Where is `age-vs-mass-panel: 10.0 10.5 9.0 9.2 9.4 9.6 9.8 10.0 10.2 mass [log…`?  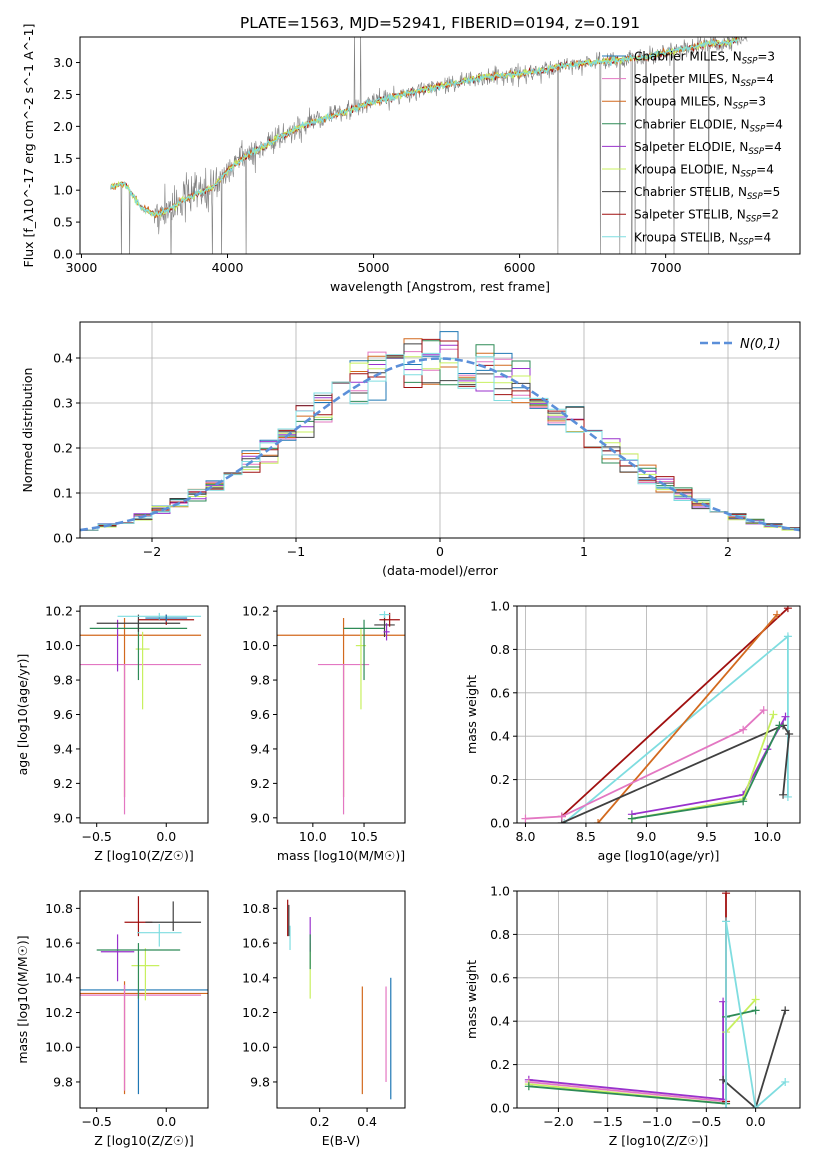 age-vs-mass-panel: 10.0 10.5 9.0 9.2 9.4 9.6 9.8 10.0 10.2 mass [log… is located at coordinates (324, 733).